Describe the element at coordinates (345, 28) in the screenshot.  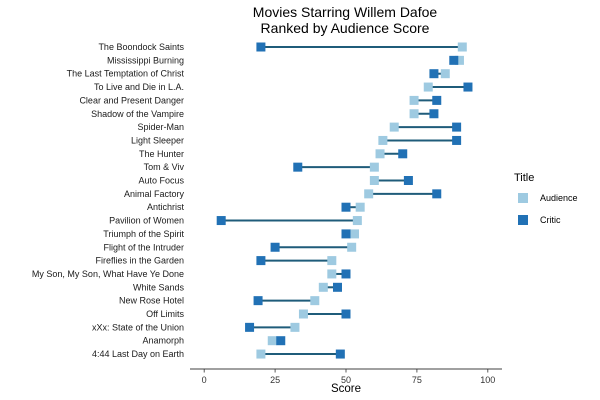
I see `chart-title-line-2: Ranked by Audience Score` at that location.